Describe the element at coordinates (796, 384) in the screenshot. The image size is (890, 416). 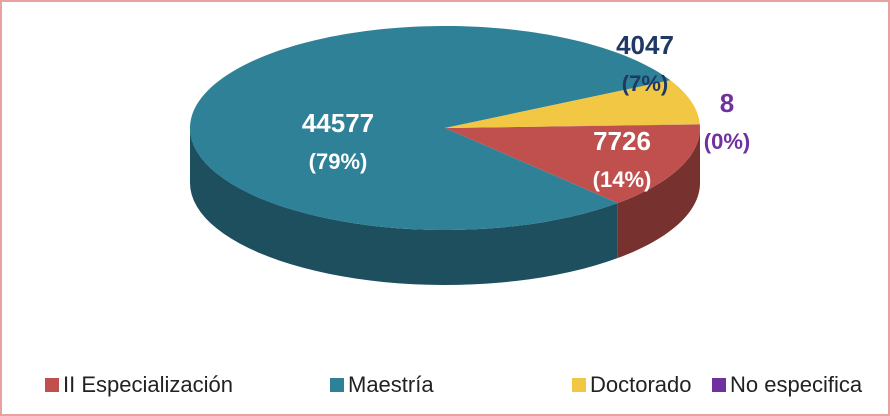
I see `legend-label: No especifica` at that location.